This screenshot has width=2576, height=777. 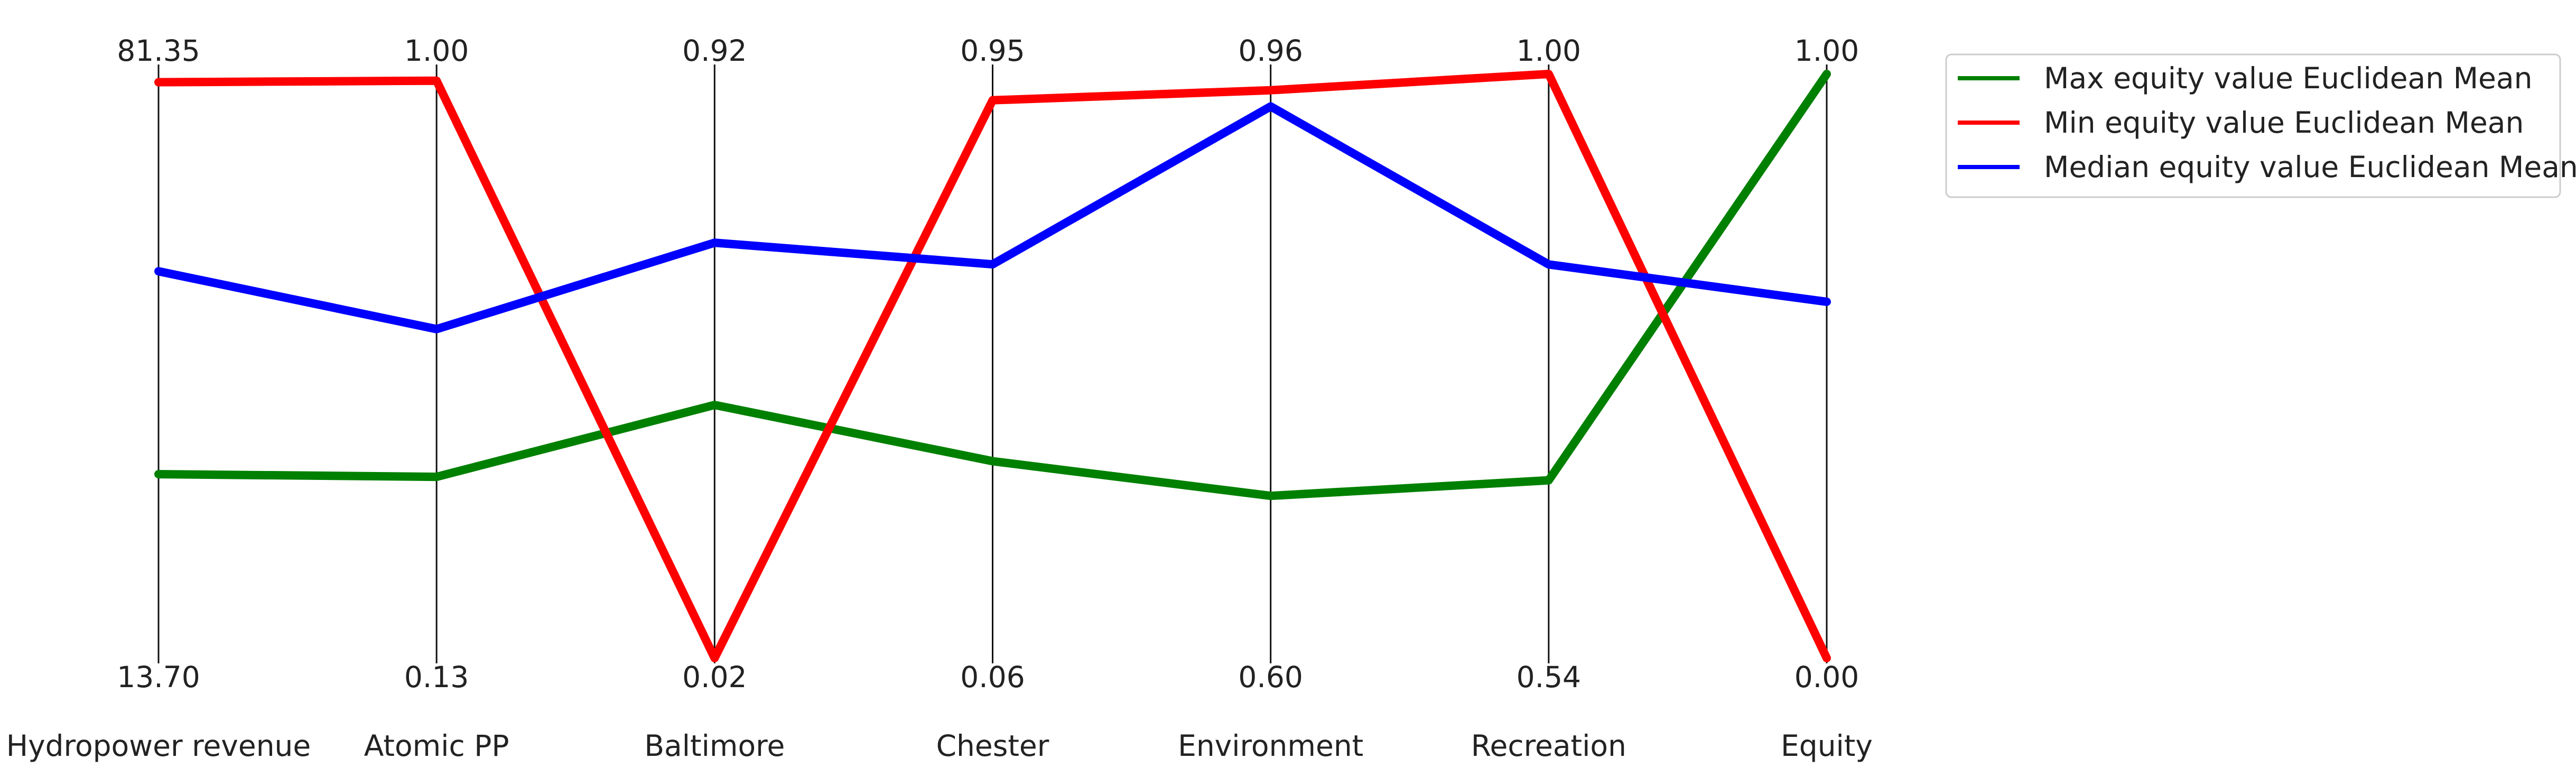 What do you see at coordinates (1270, 746) in the screenshot?
I see `axis-name-label: Environment` at bounding box center [1270, 746].